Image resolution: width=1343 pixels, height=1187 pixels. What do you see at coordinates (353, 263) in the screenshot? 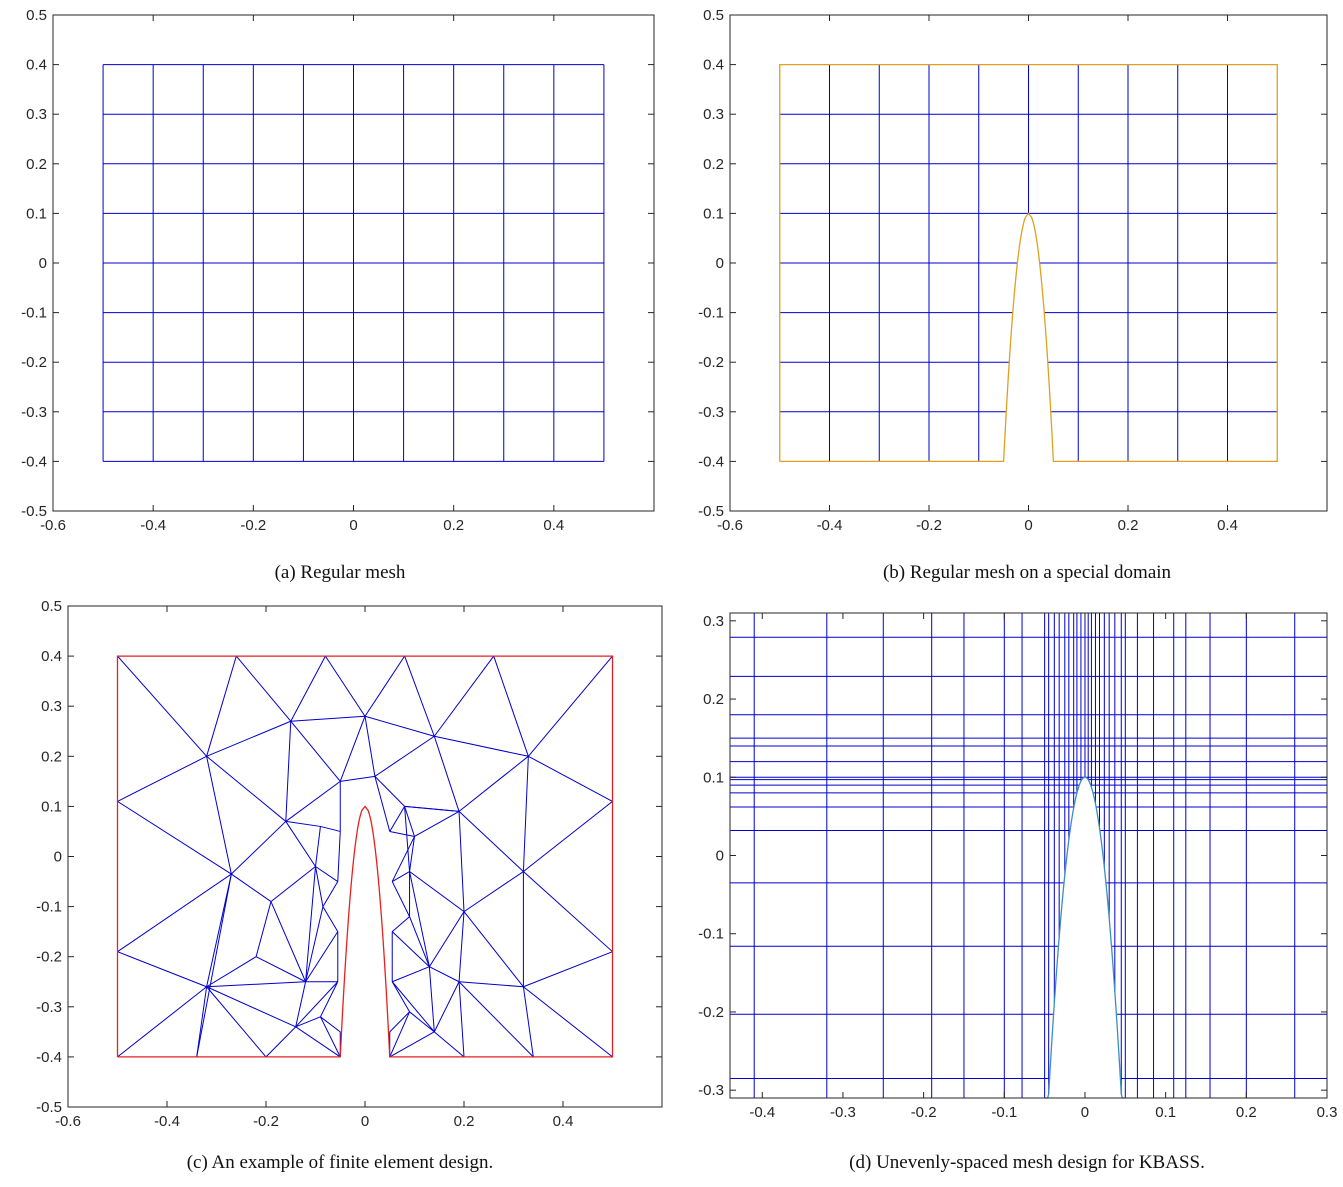
I see `mesh-a` at bounding box center [353, 263].